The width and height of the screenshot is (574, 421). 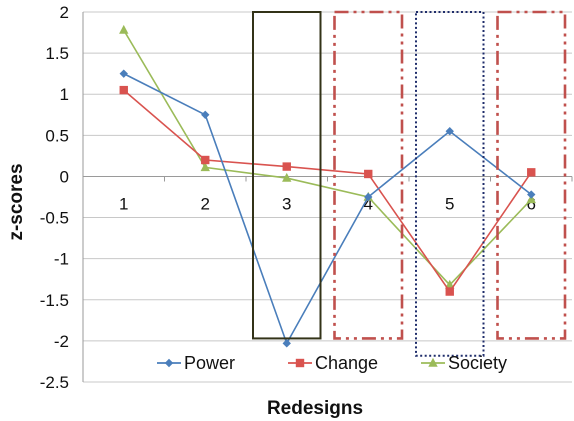 What do you see at coordinates (64, 94) in the screenshot?
I see `y-tick-label: 1` at bounding box center [64, 94].